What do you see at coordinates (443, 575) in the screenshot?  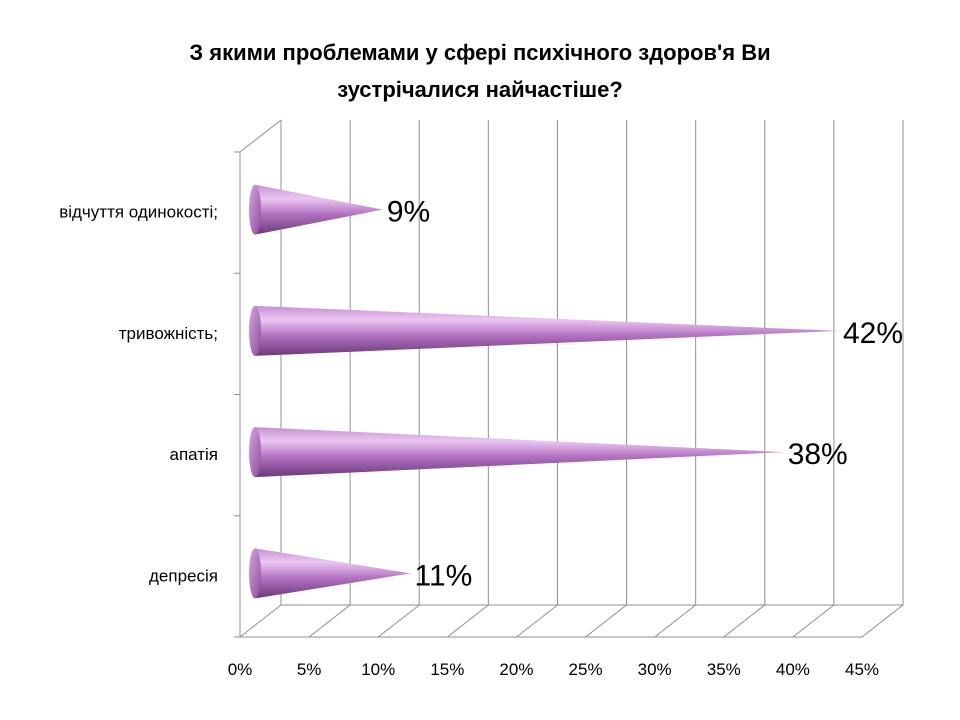 I see `data-label: 11%` at bounding box center [443, 575].